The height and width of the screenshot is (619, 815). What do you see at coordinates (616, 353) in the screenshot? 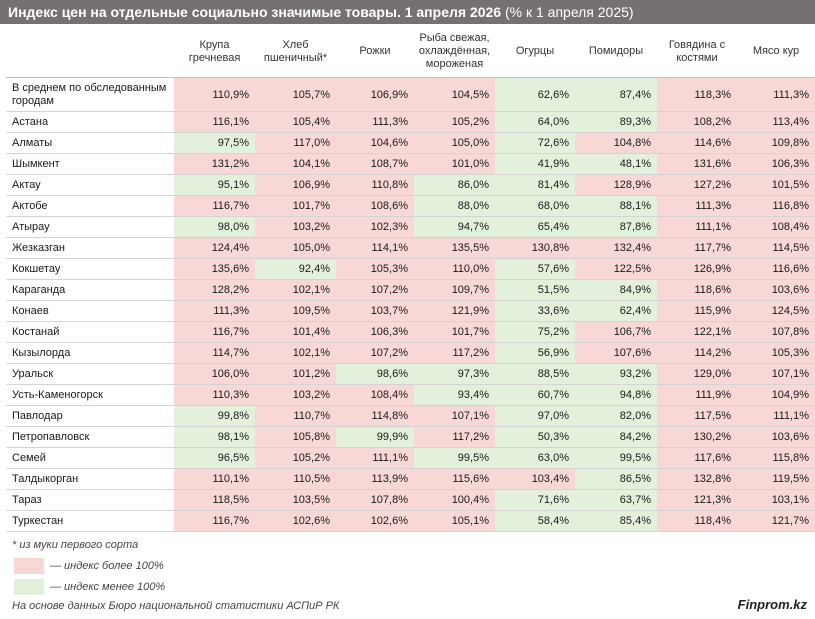
I see `index-value-cell: 107,6%` at bounding box center [616, 353].